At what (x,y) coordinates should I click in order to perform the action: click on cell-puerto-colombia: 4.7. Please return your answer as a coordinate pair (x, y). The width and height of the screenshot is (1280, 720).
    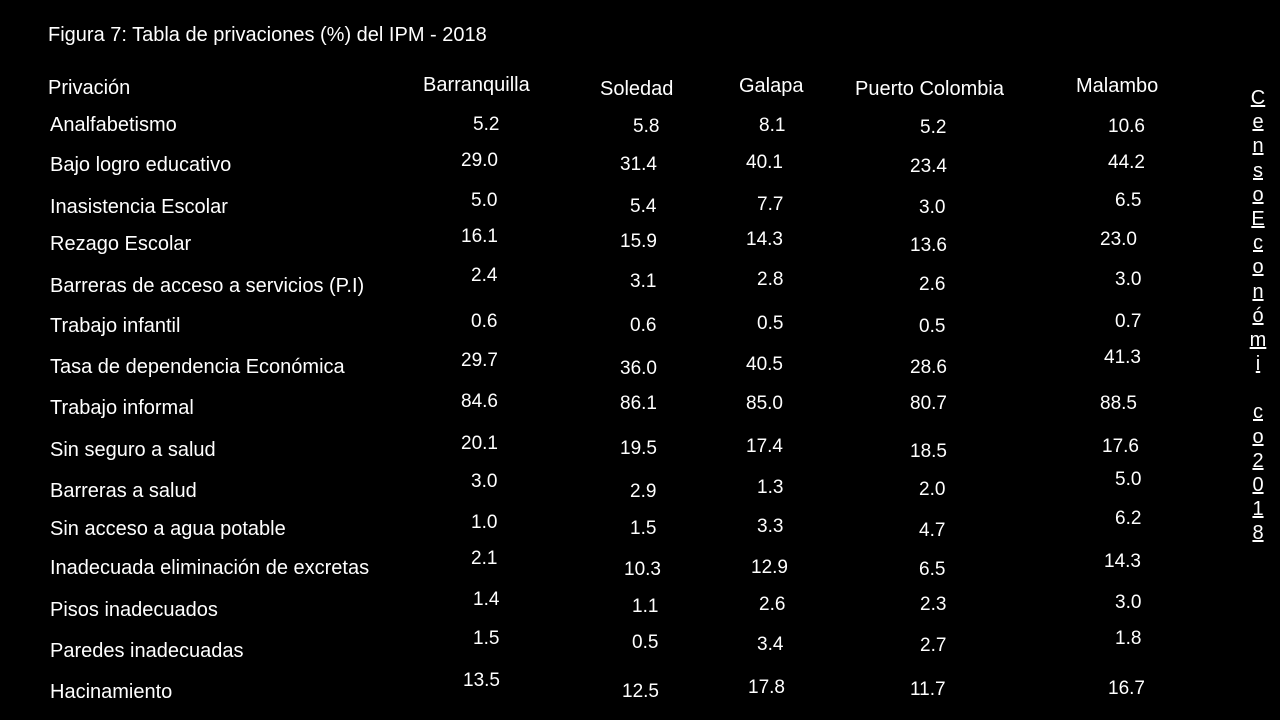
    Looking at the image, I should click on (932, 530).